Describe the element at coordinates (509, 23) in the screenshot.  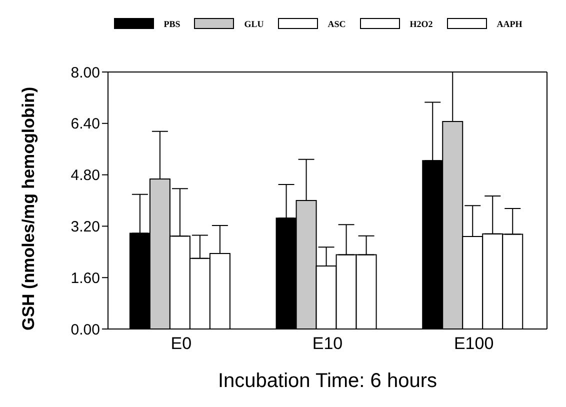
I see `legend-label: AAPH` at that location.